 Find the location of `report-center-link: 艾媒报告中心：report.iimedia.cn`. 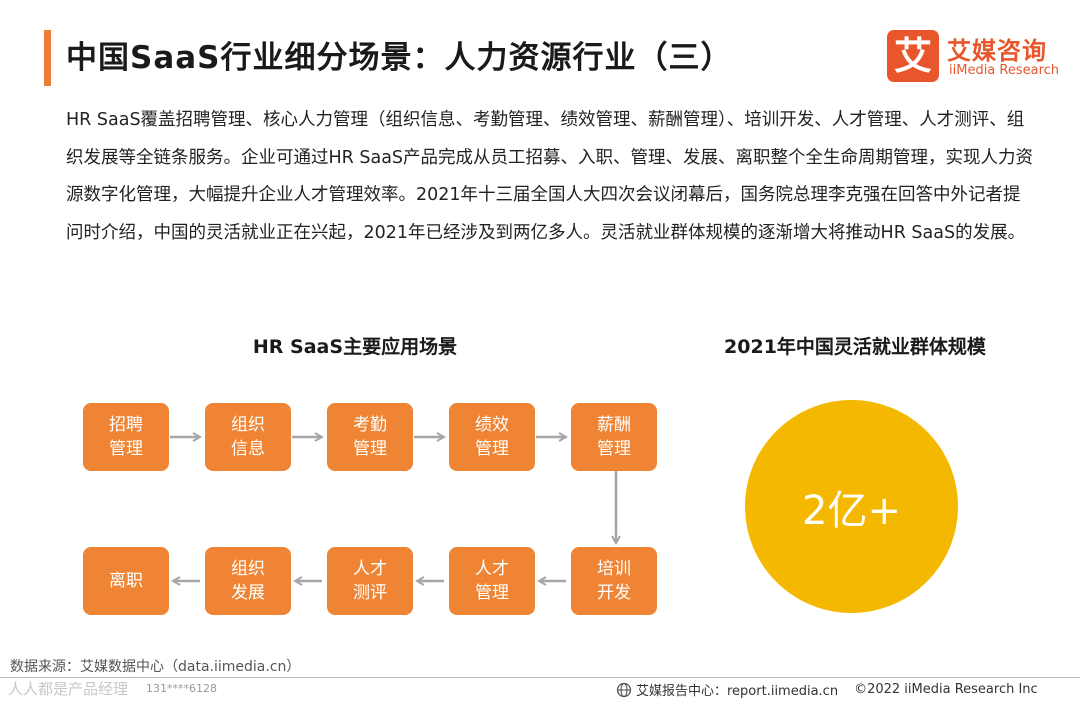

report-center-link: 艾媒报告中心：report.iimedia.cn is located at coordinates (737, 691).